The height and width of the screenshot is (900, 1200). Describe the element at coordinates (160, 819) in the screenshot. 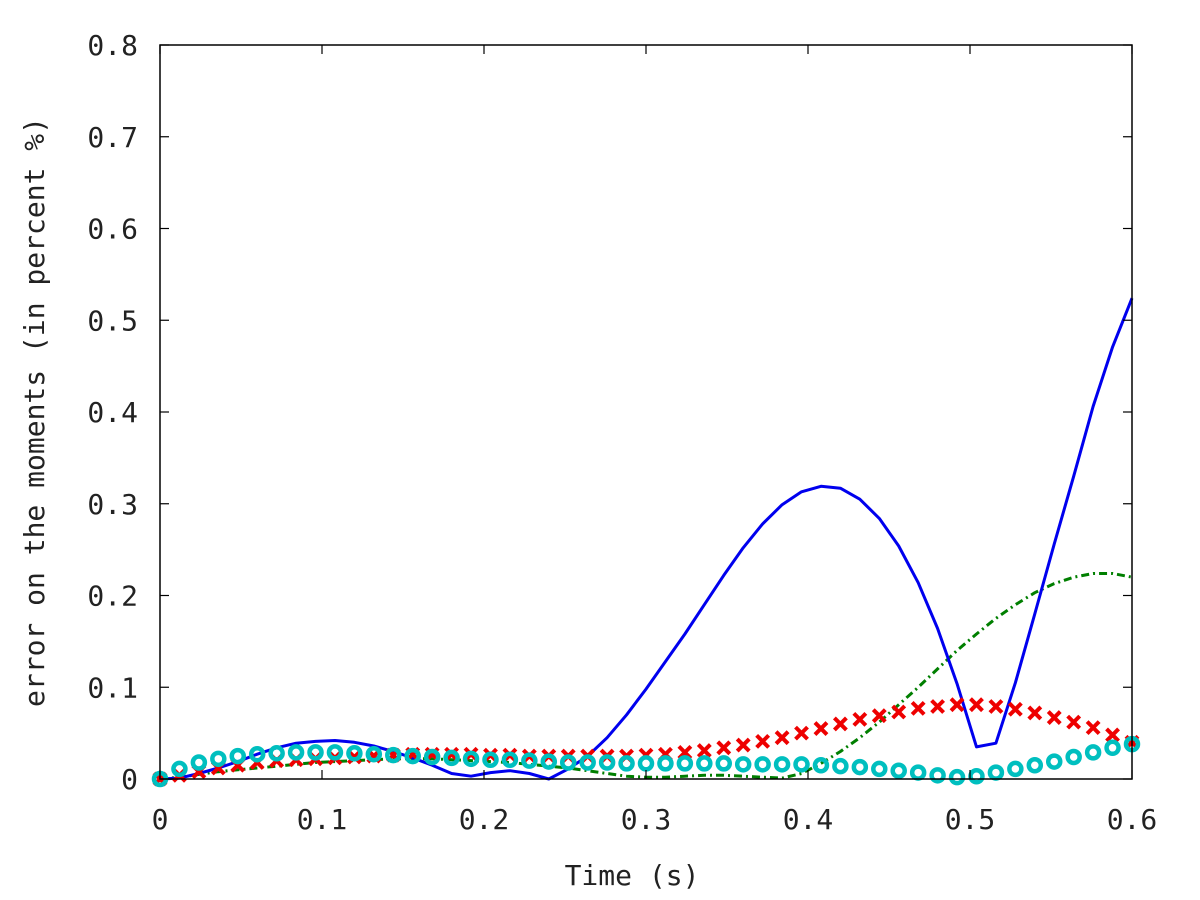

I see `x-tick-label: 0` at that location.